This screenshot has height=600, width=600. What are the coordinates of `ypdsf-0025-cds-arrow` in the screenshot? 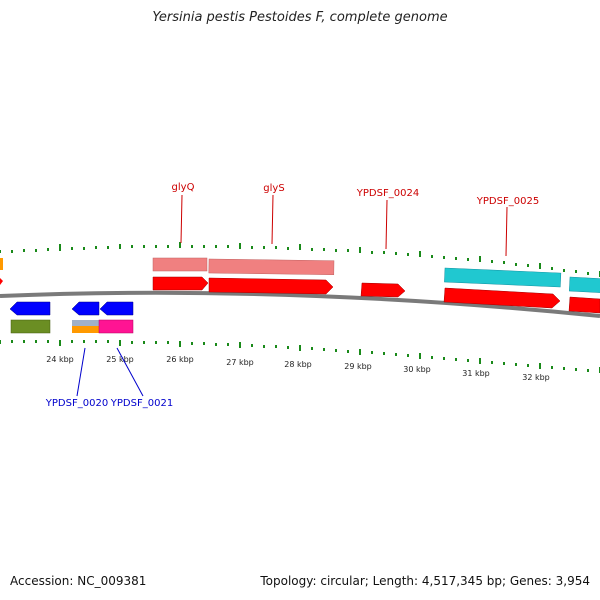 It's located at (502, 298).